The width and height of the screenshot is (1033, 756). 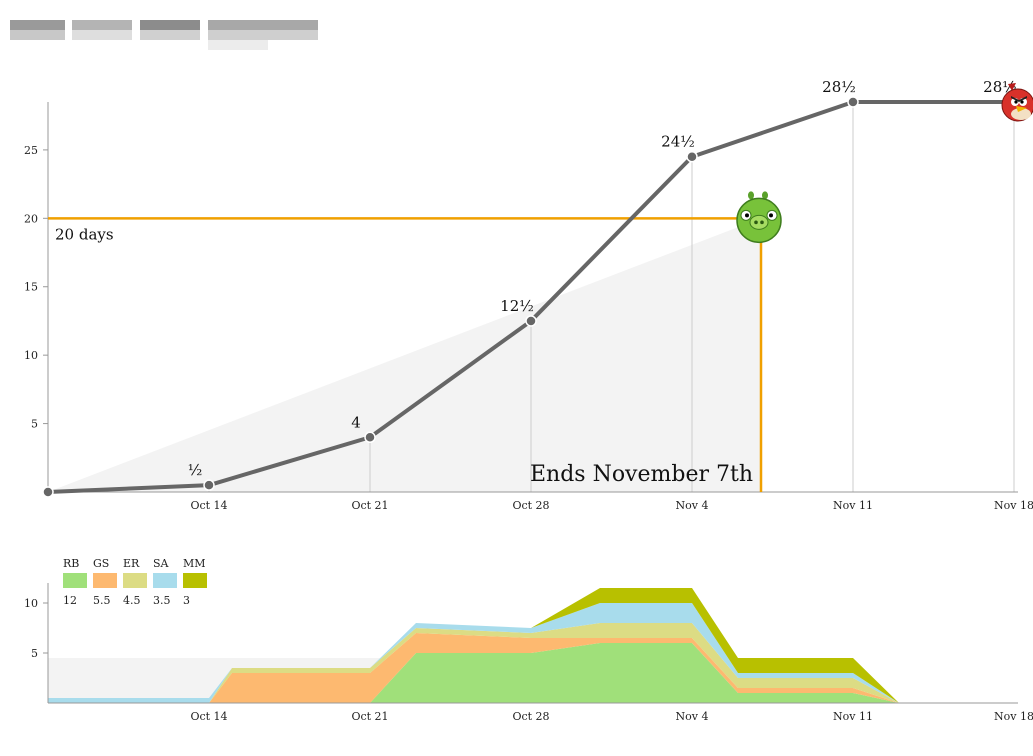 I want to click on stack-x-tick: Nov 11, so click(x=853, y=716).